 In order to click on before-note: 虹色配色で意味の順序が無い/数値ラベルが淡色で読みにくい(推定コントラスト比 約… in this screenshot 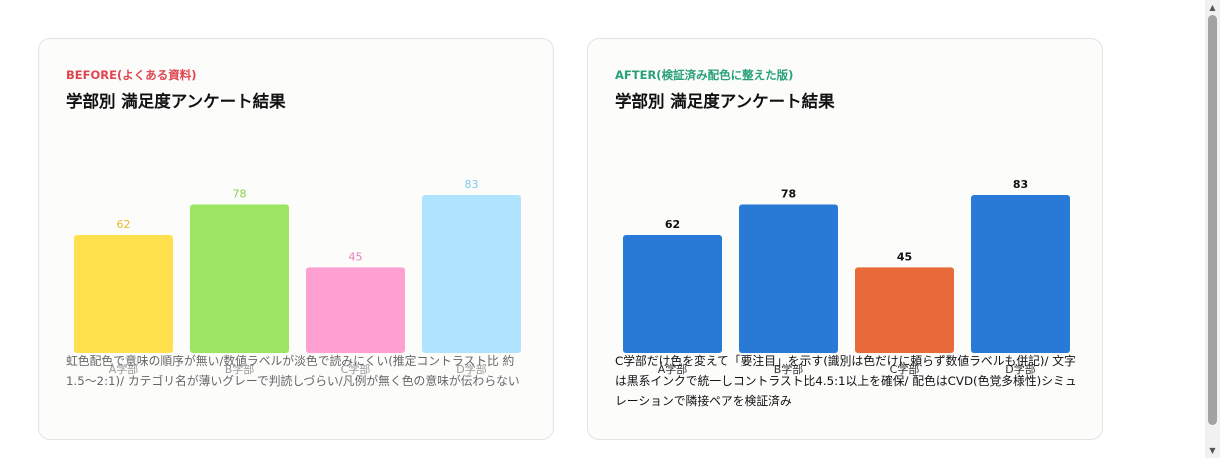, I will do `click(293, 371)`.